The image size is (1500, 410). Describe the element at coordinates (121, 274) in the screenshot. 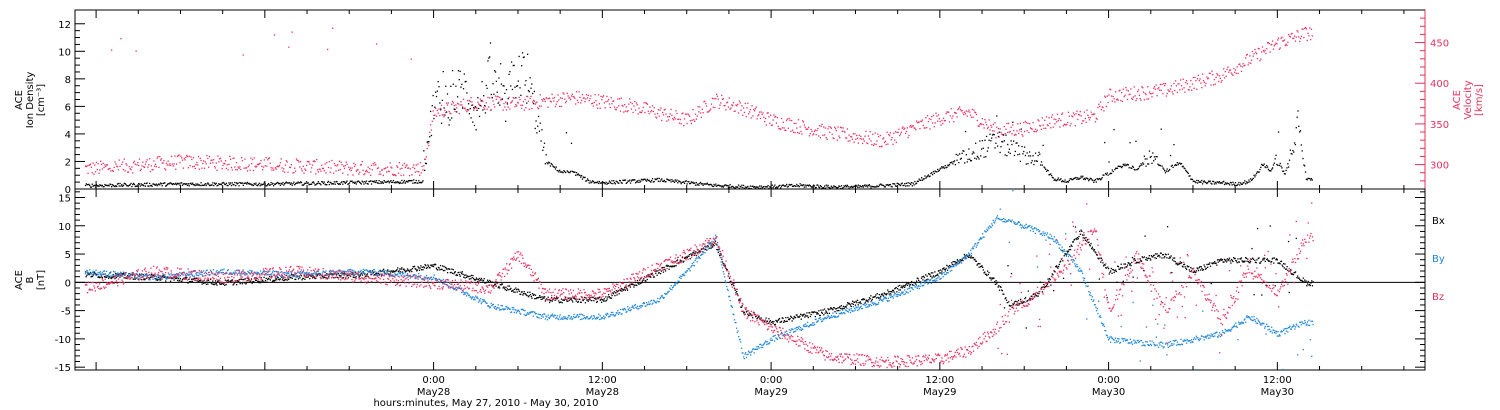

I see `by-point` at that location.